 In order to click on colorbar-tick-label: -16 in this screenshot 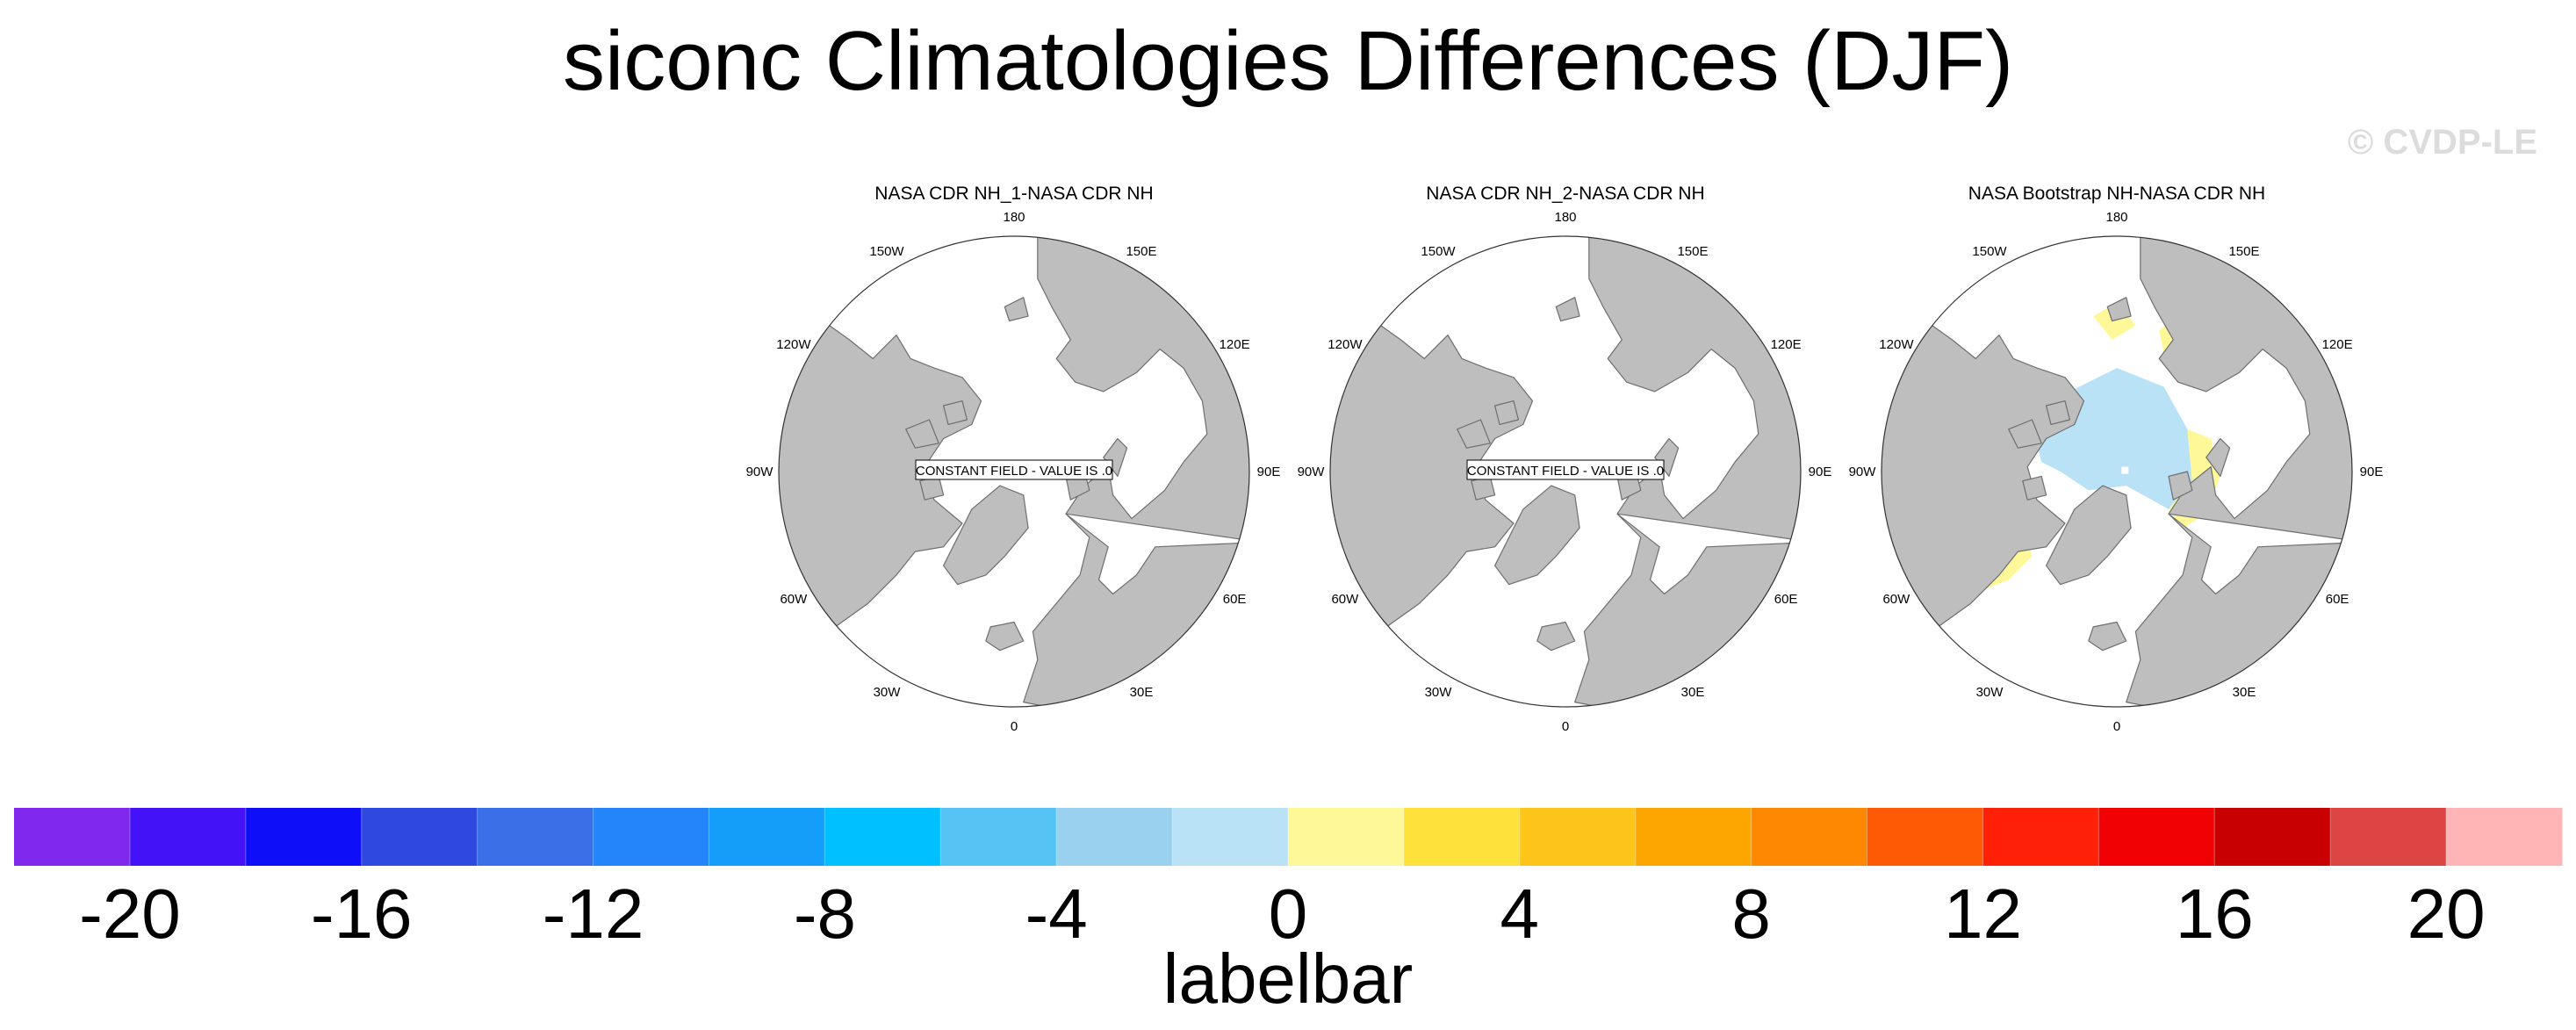, I will do `click(362, 914)`.